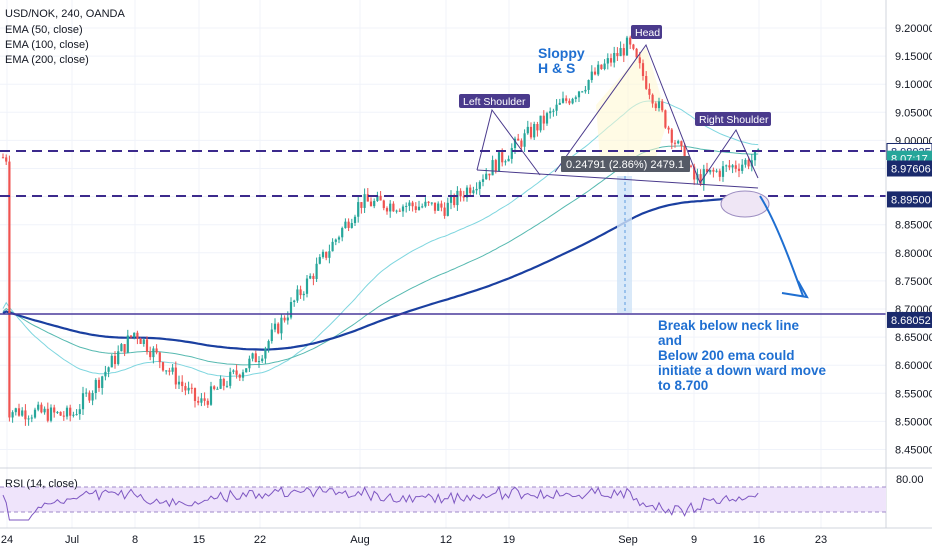 The image size is (932, 550). Describe the element at coordinates (913, 366) in the screenshot. I see `price-tick-label: 8.60000` at that location.